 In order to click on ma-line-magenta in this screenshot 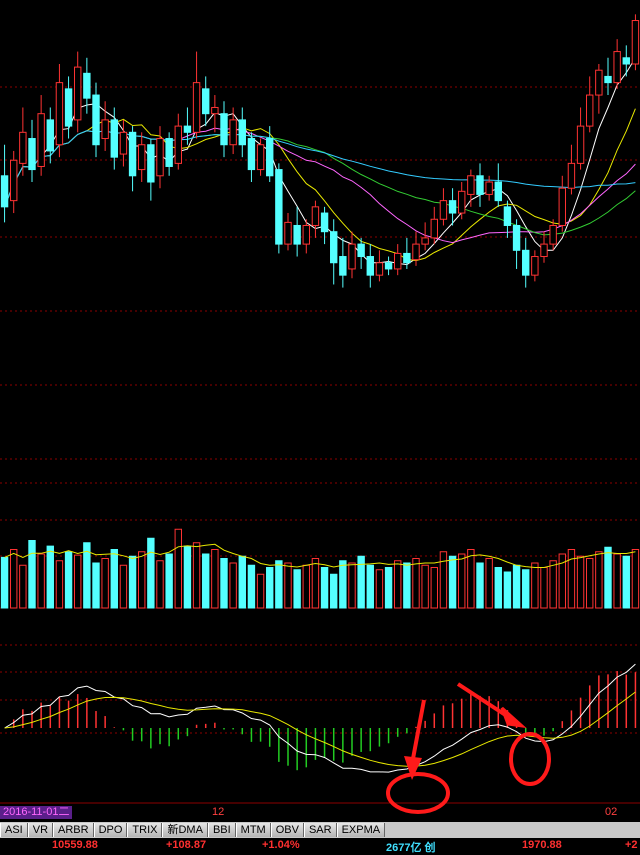, I will do `click(320, 185)`.